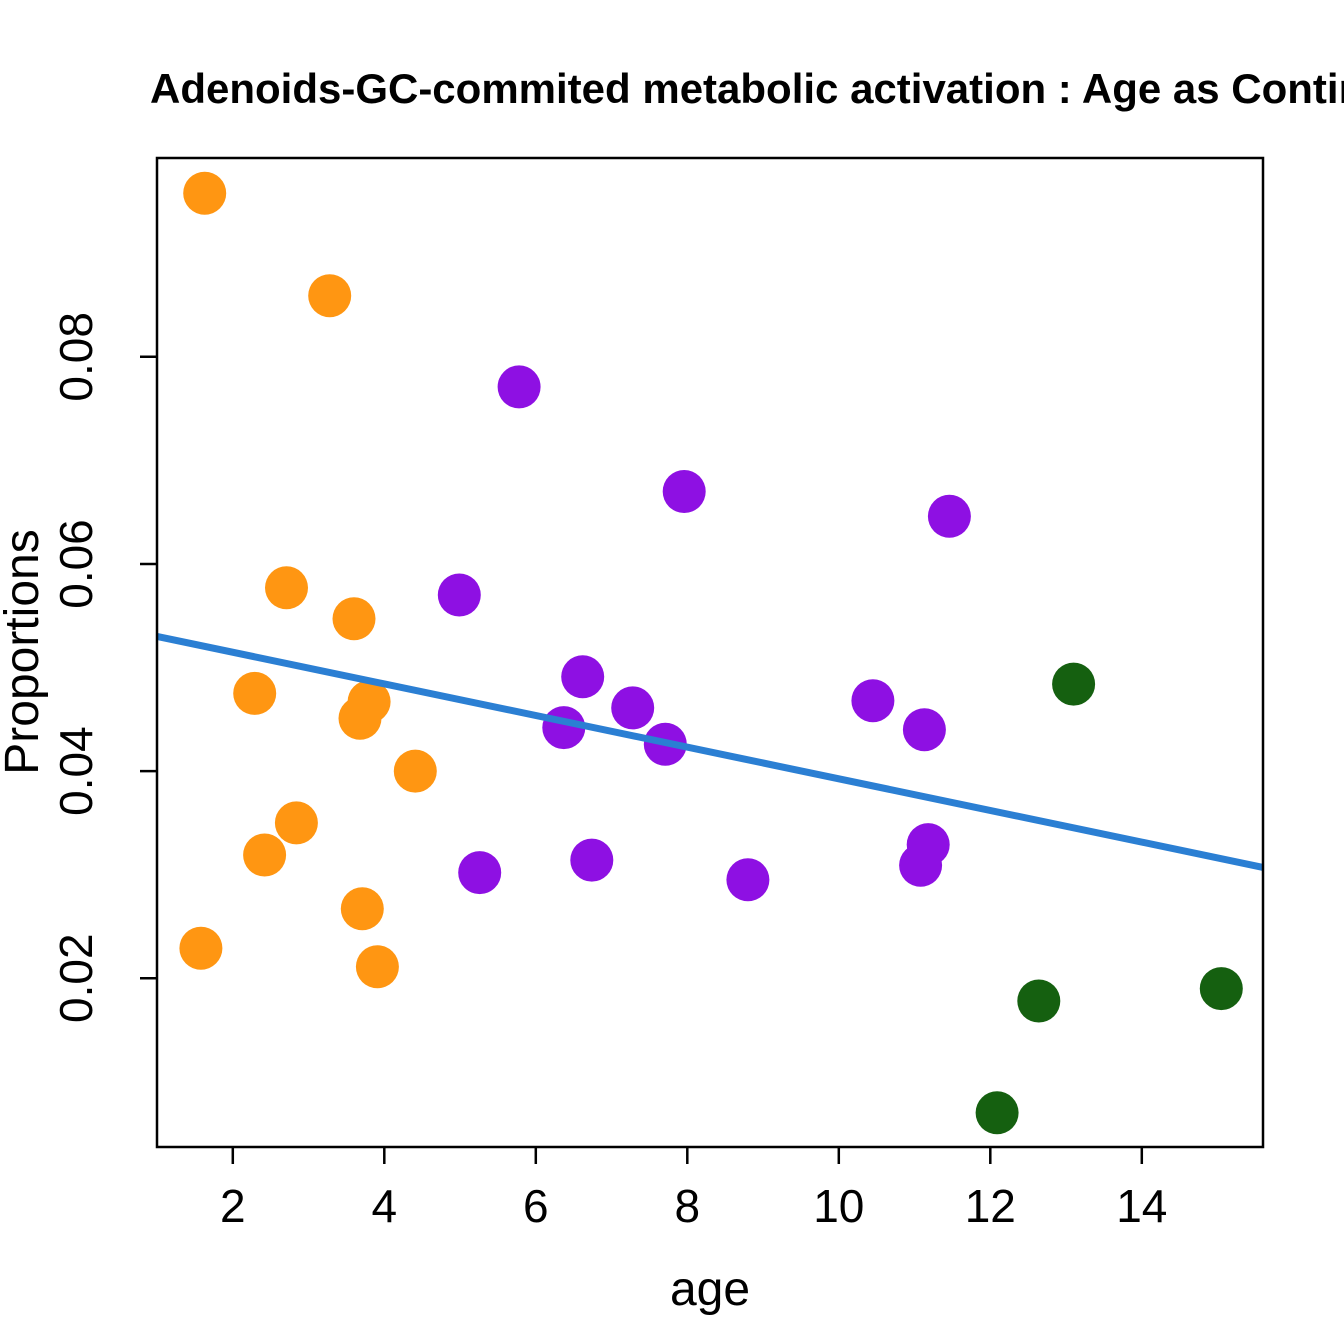 This screenshot has height=1344, width=1344. I want to click on x-tick-label: 4, so click(385, 1206).